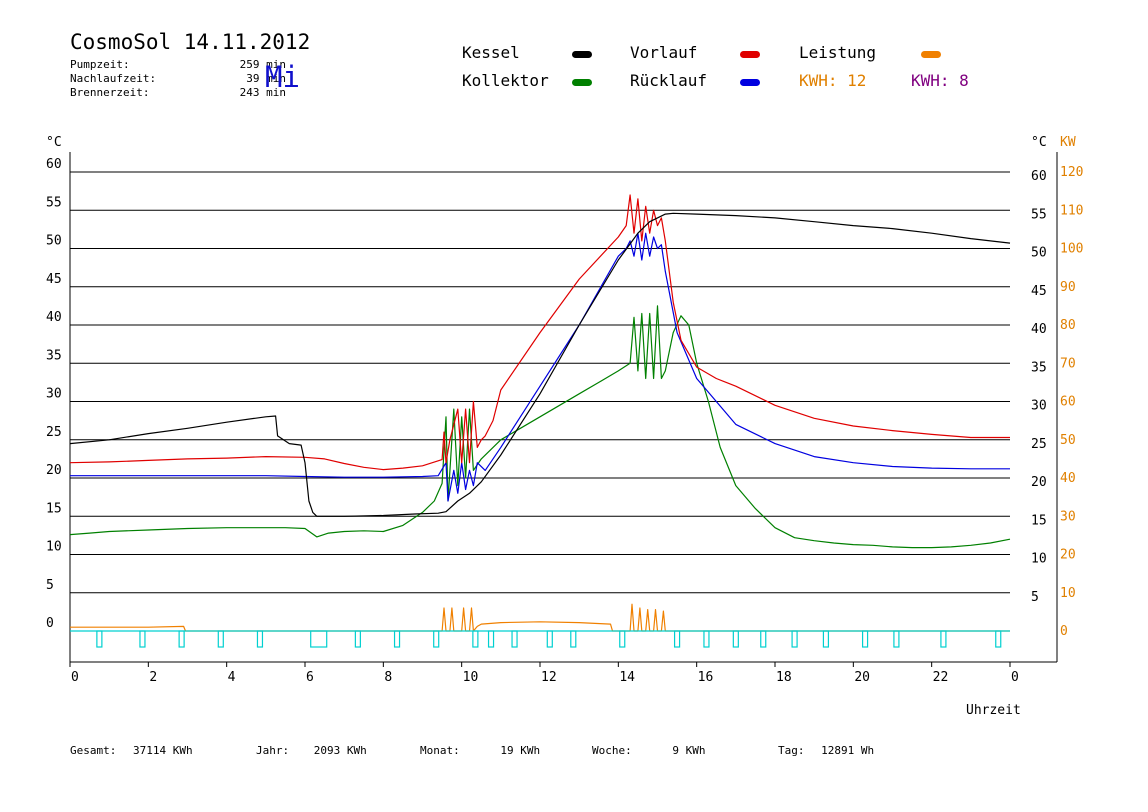 The height and width of the screenshot is (812, 1148). I want to click on y-tick-label-right: 35, so click(1039, 367).